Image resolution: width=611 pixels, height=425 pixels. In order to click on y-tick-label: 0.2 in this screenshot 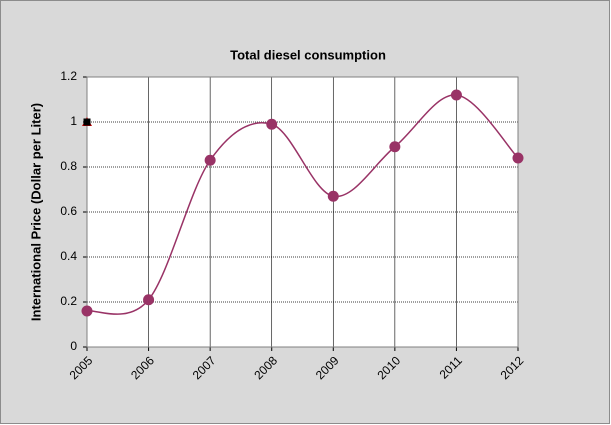, I will do `click(68, 301)`.